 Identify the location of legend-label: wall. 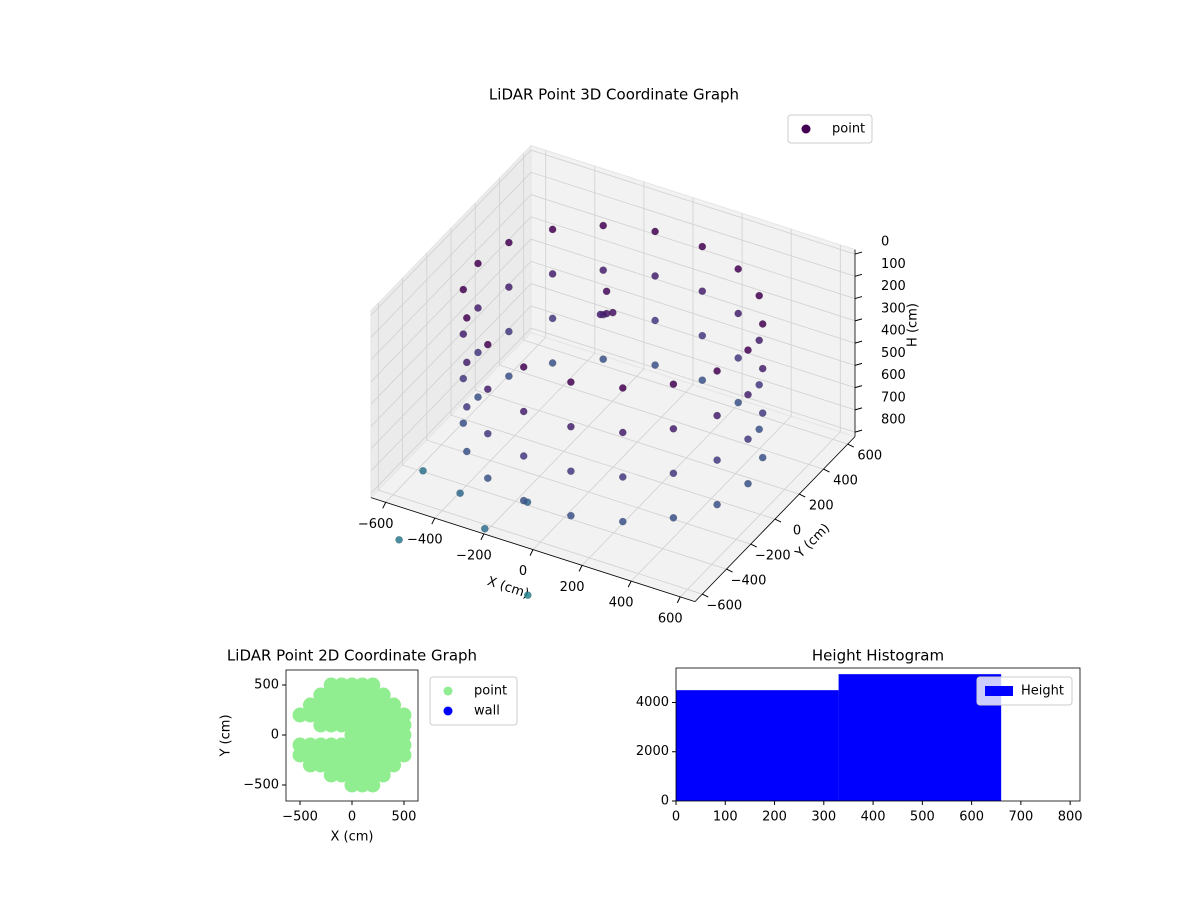
(487, 711).